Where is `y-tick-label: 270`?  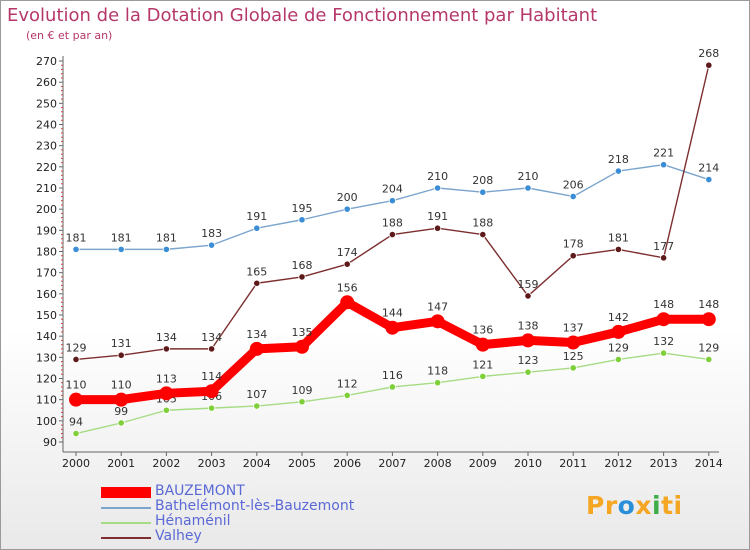 y-tick-label: 270 is located at coordinates (46, 61).